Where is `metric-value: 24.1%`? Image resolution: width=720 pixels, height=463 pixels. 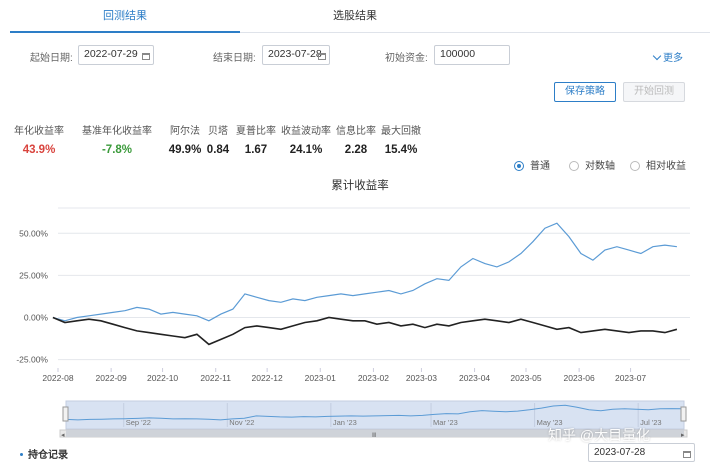
metric-value: 24.1% is located at coordinates (306, 150).